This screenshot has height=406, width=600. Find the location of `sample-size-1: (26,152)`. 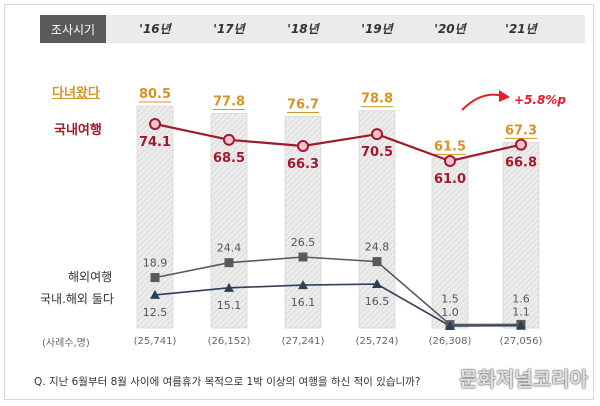

sample-size-1: (26,152) is located at coordinates (229, 341).